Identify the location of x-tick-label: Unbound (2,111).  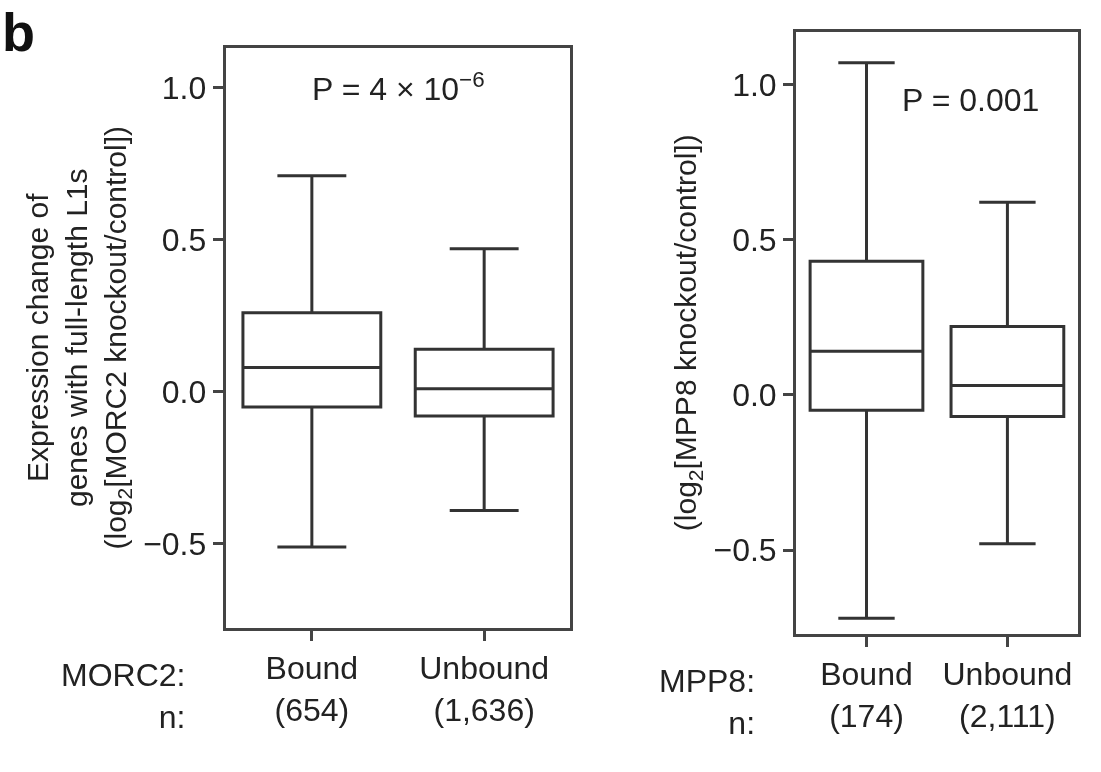
(1007, 695).